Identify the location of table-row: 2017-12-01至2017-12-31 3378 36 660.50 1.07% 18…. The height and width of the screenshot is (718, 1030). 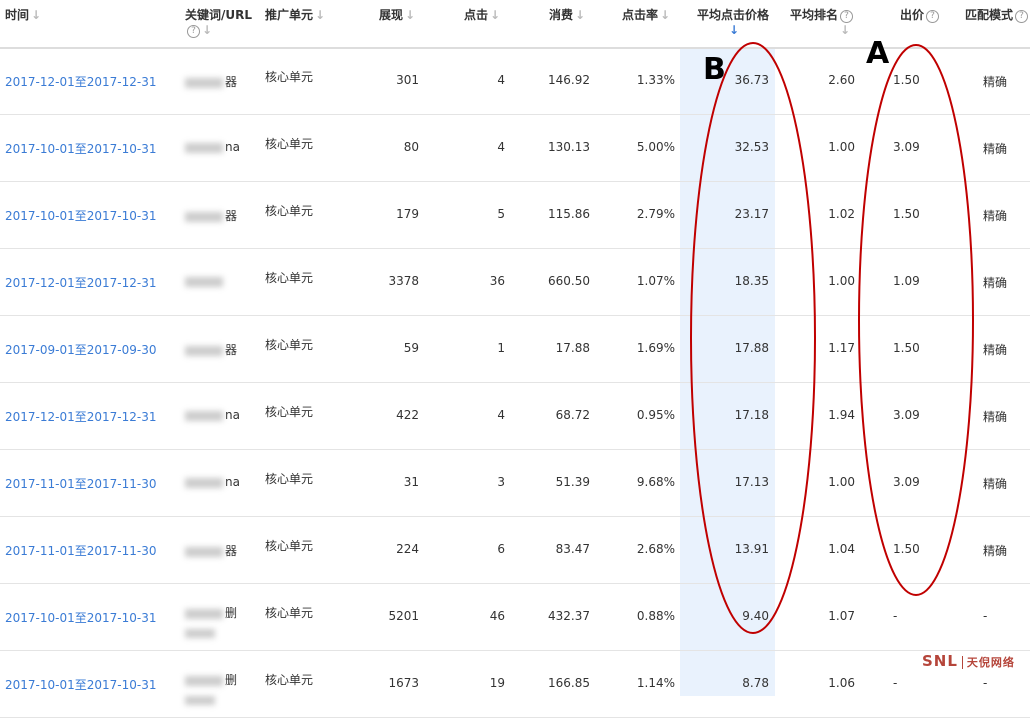
(515, 282).